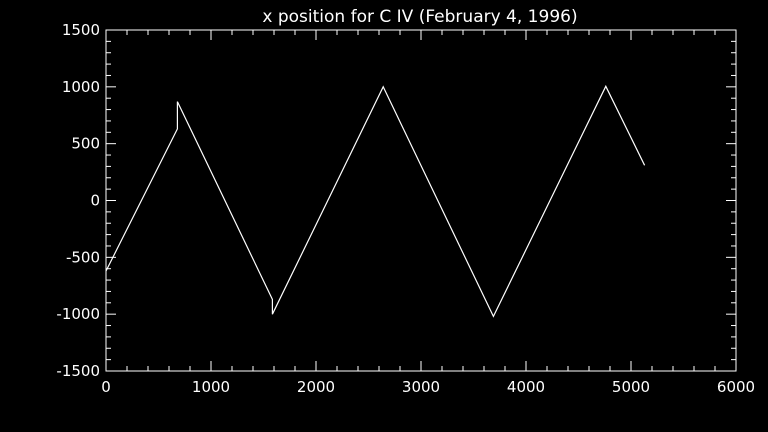 The width and height of the screenshot is (768, 432). What do you see at coordinates (419, 17) in the screenshot?
I see `chart-title: x position for C IV (February 4, 1996)` at bounding box center [419, 17].